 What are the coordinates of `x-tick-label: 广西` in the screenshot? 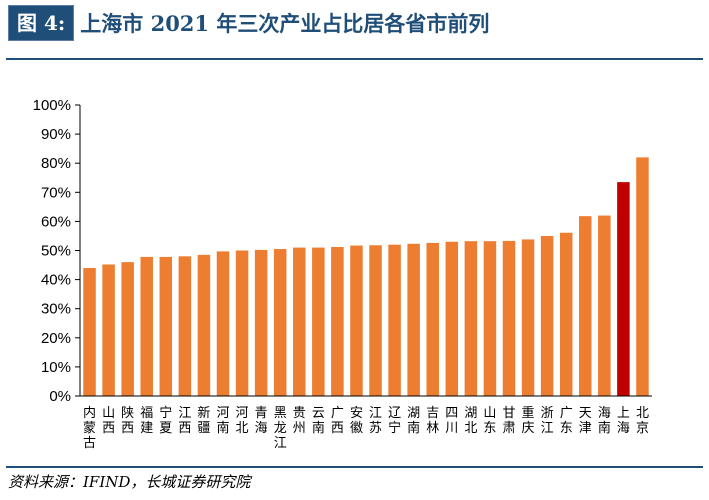 It's located at (337, 421).